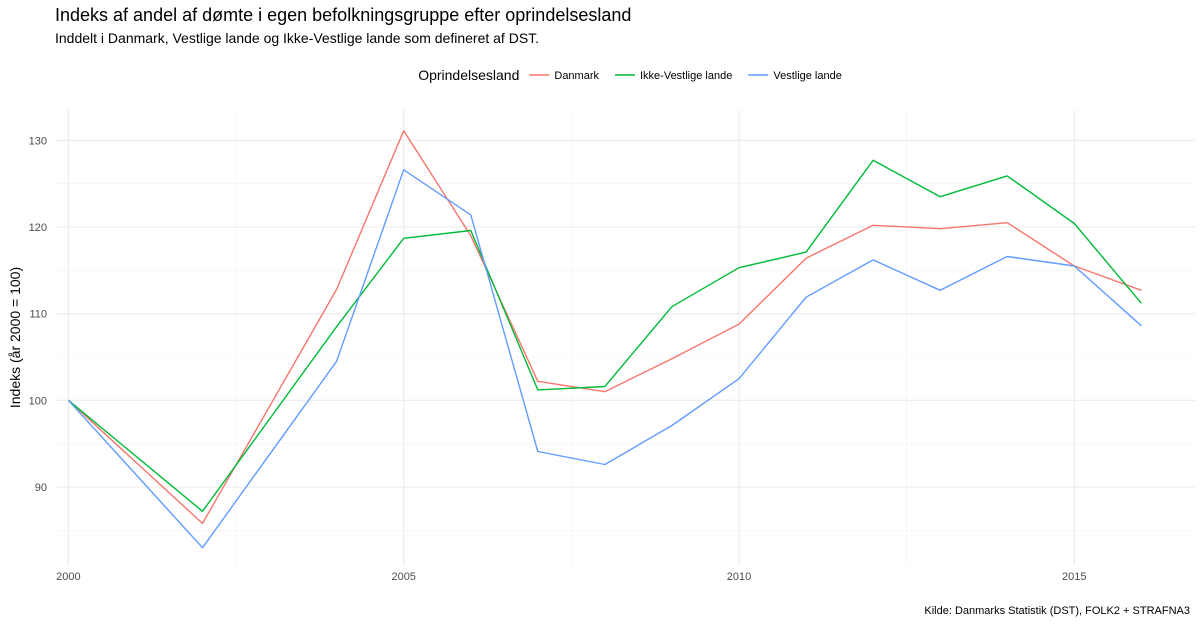  I want to click on y-tick-label: 120, so click(38, 228).